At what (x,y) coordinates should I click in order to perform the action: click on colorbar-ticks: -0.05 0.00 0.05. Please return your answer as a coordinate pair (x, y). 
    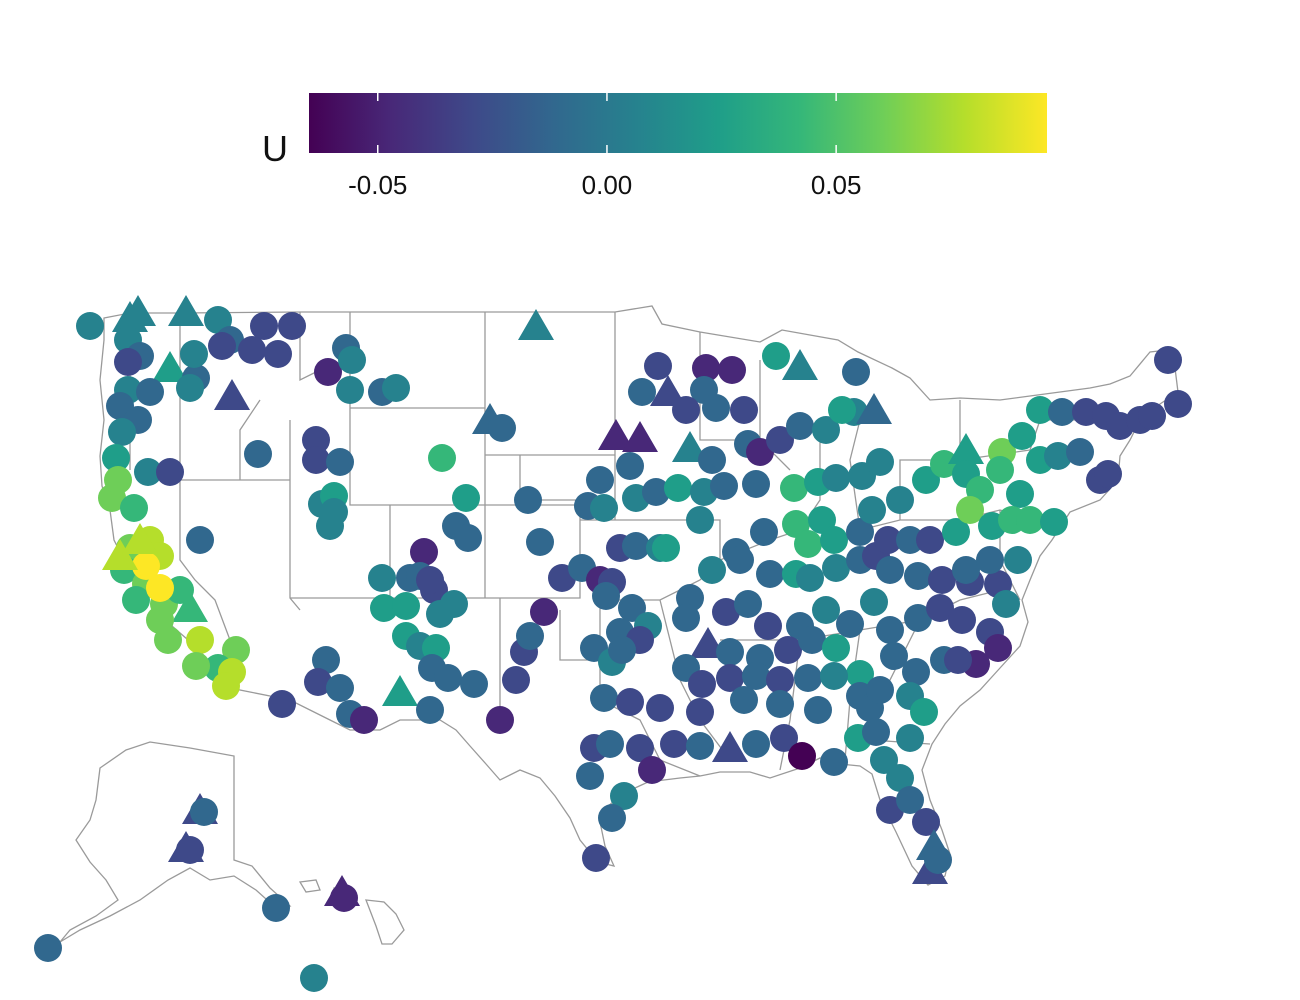
    Looking at the image, I should click on (604, 146).